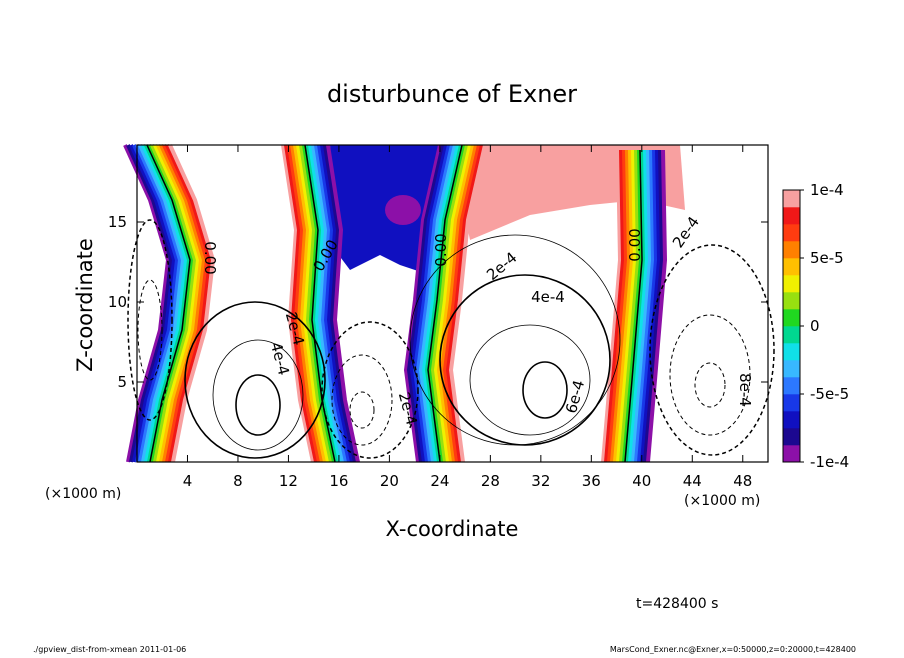 The width and height of the screenshot is (904, 658). What do you see at coordinates (238, 481) in the screenshot?
I see `x-tick-label: 8` at bounding box center [238, 481].